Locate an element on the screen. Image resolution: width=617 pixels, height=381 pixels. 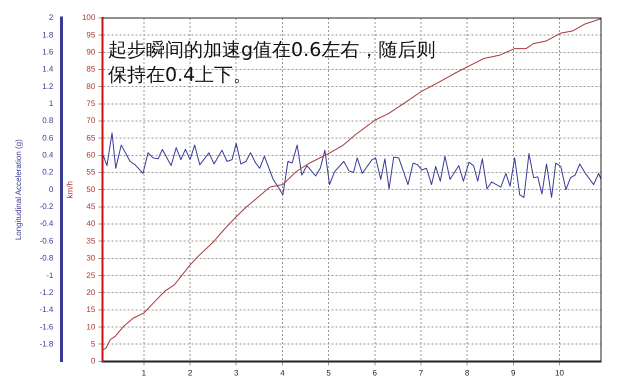
y2-tick-label: 0 is located at coordinates (51, 189).